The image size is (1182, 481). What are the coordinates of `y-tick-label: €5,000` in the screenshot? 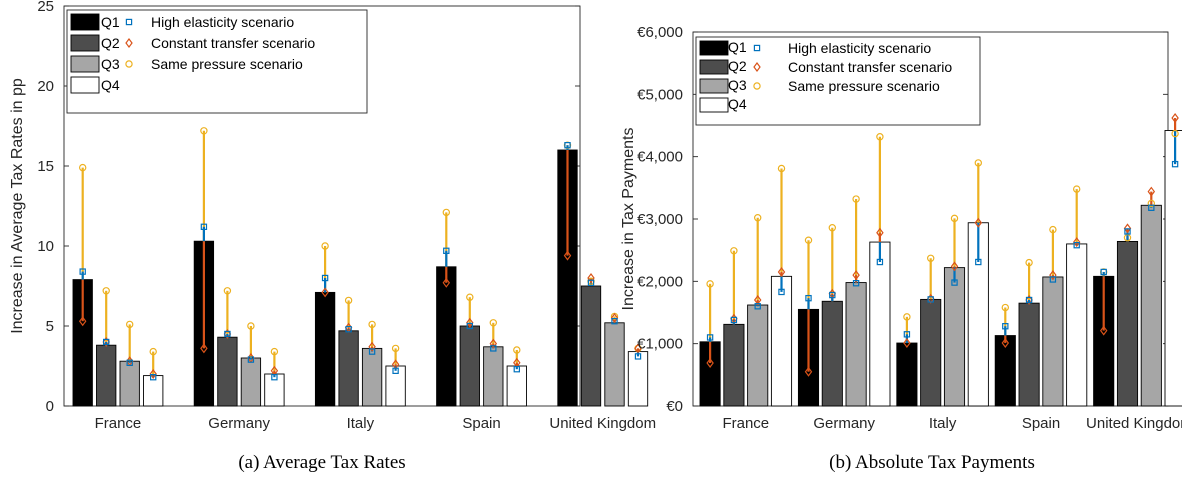 It's located at (660, 94).